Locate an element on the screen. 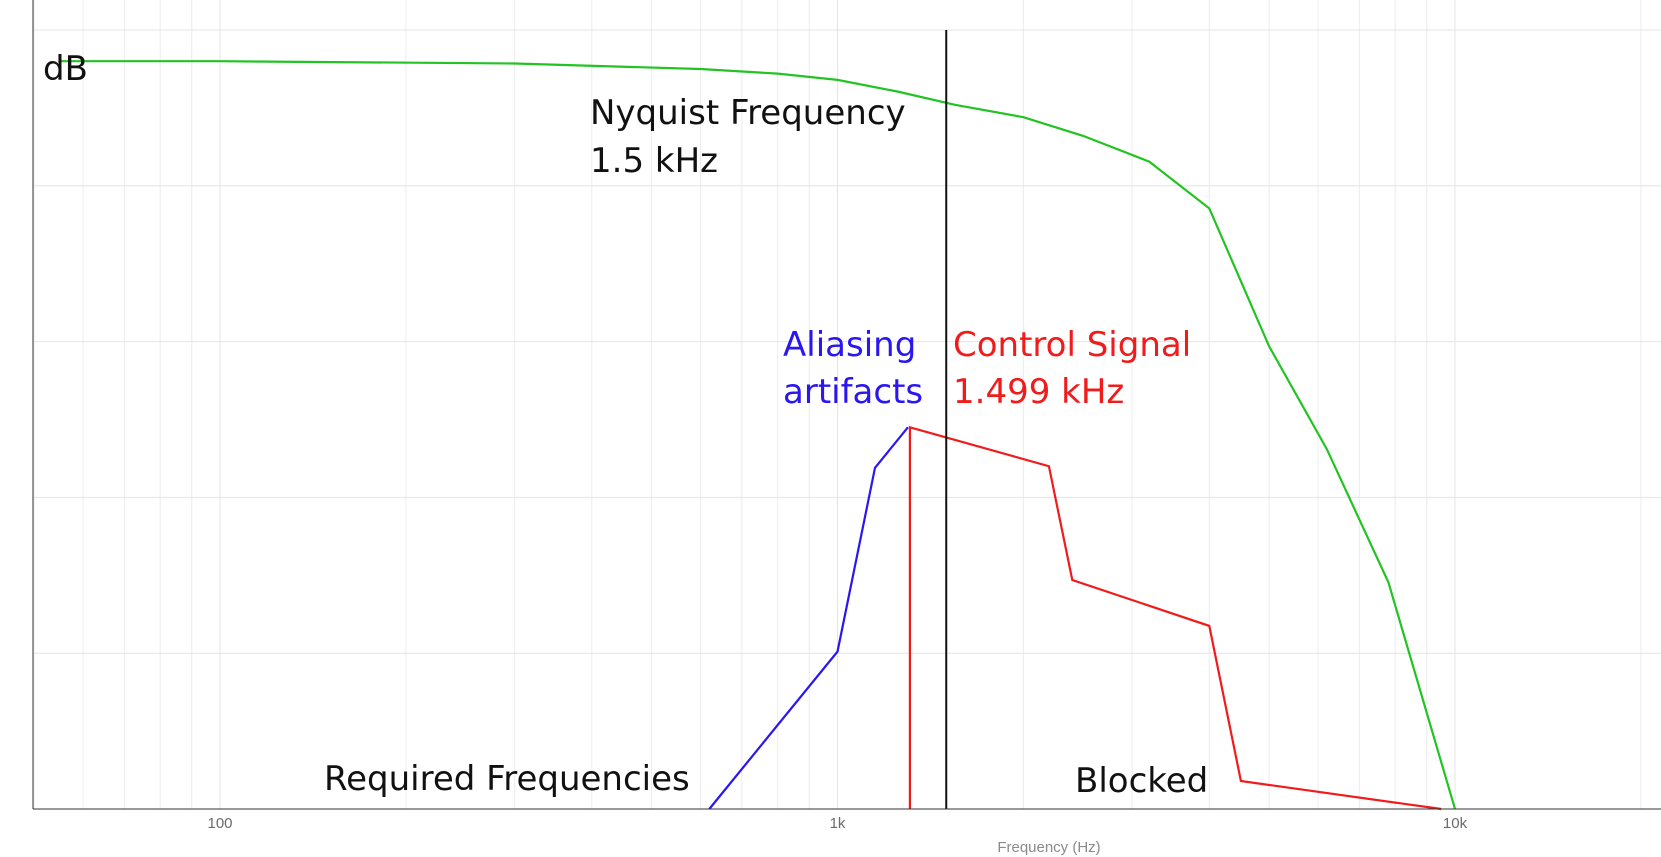 The image size is (1661, 857). x-tick-label: 1k is located at coordinates (838, 823).